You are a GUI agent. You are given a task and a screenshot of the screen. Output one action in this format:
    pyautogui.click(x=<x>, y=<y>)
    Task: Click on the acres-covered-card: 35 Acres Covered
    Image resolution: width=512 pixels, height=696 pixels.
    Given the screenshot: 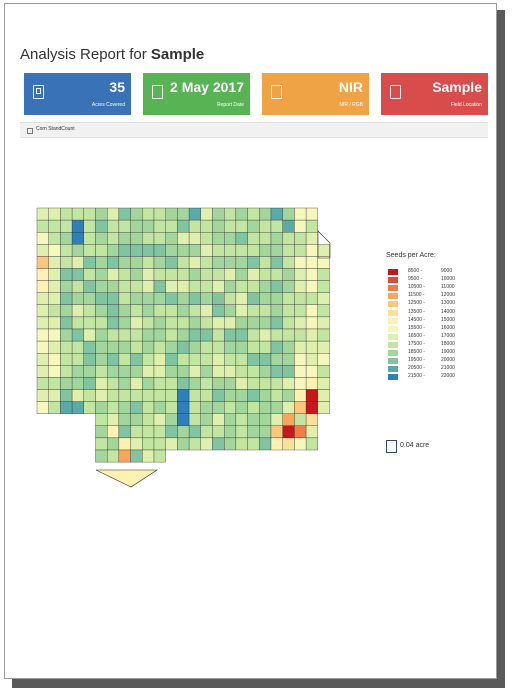 What is the action you would take?
    pyautogui.click(x=77, y=94)
    